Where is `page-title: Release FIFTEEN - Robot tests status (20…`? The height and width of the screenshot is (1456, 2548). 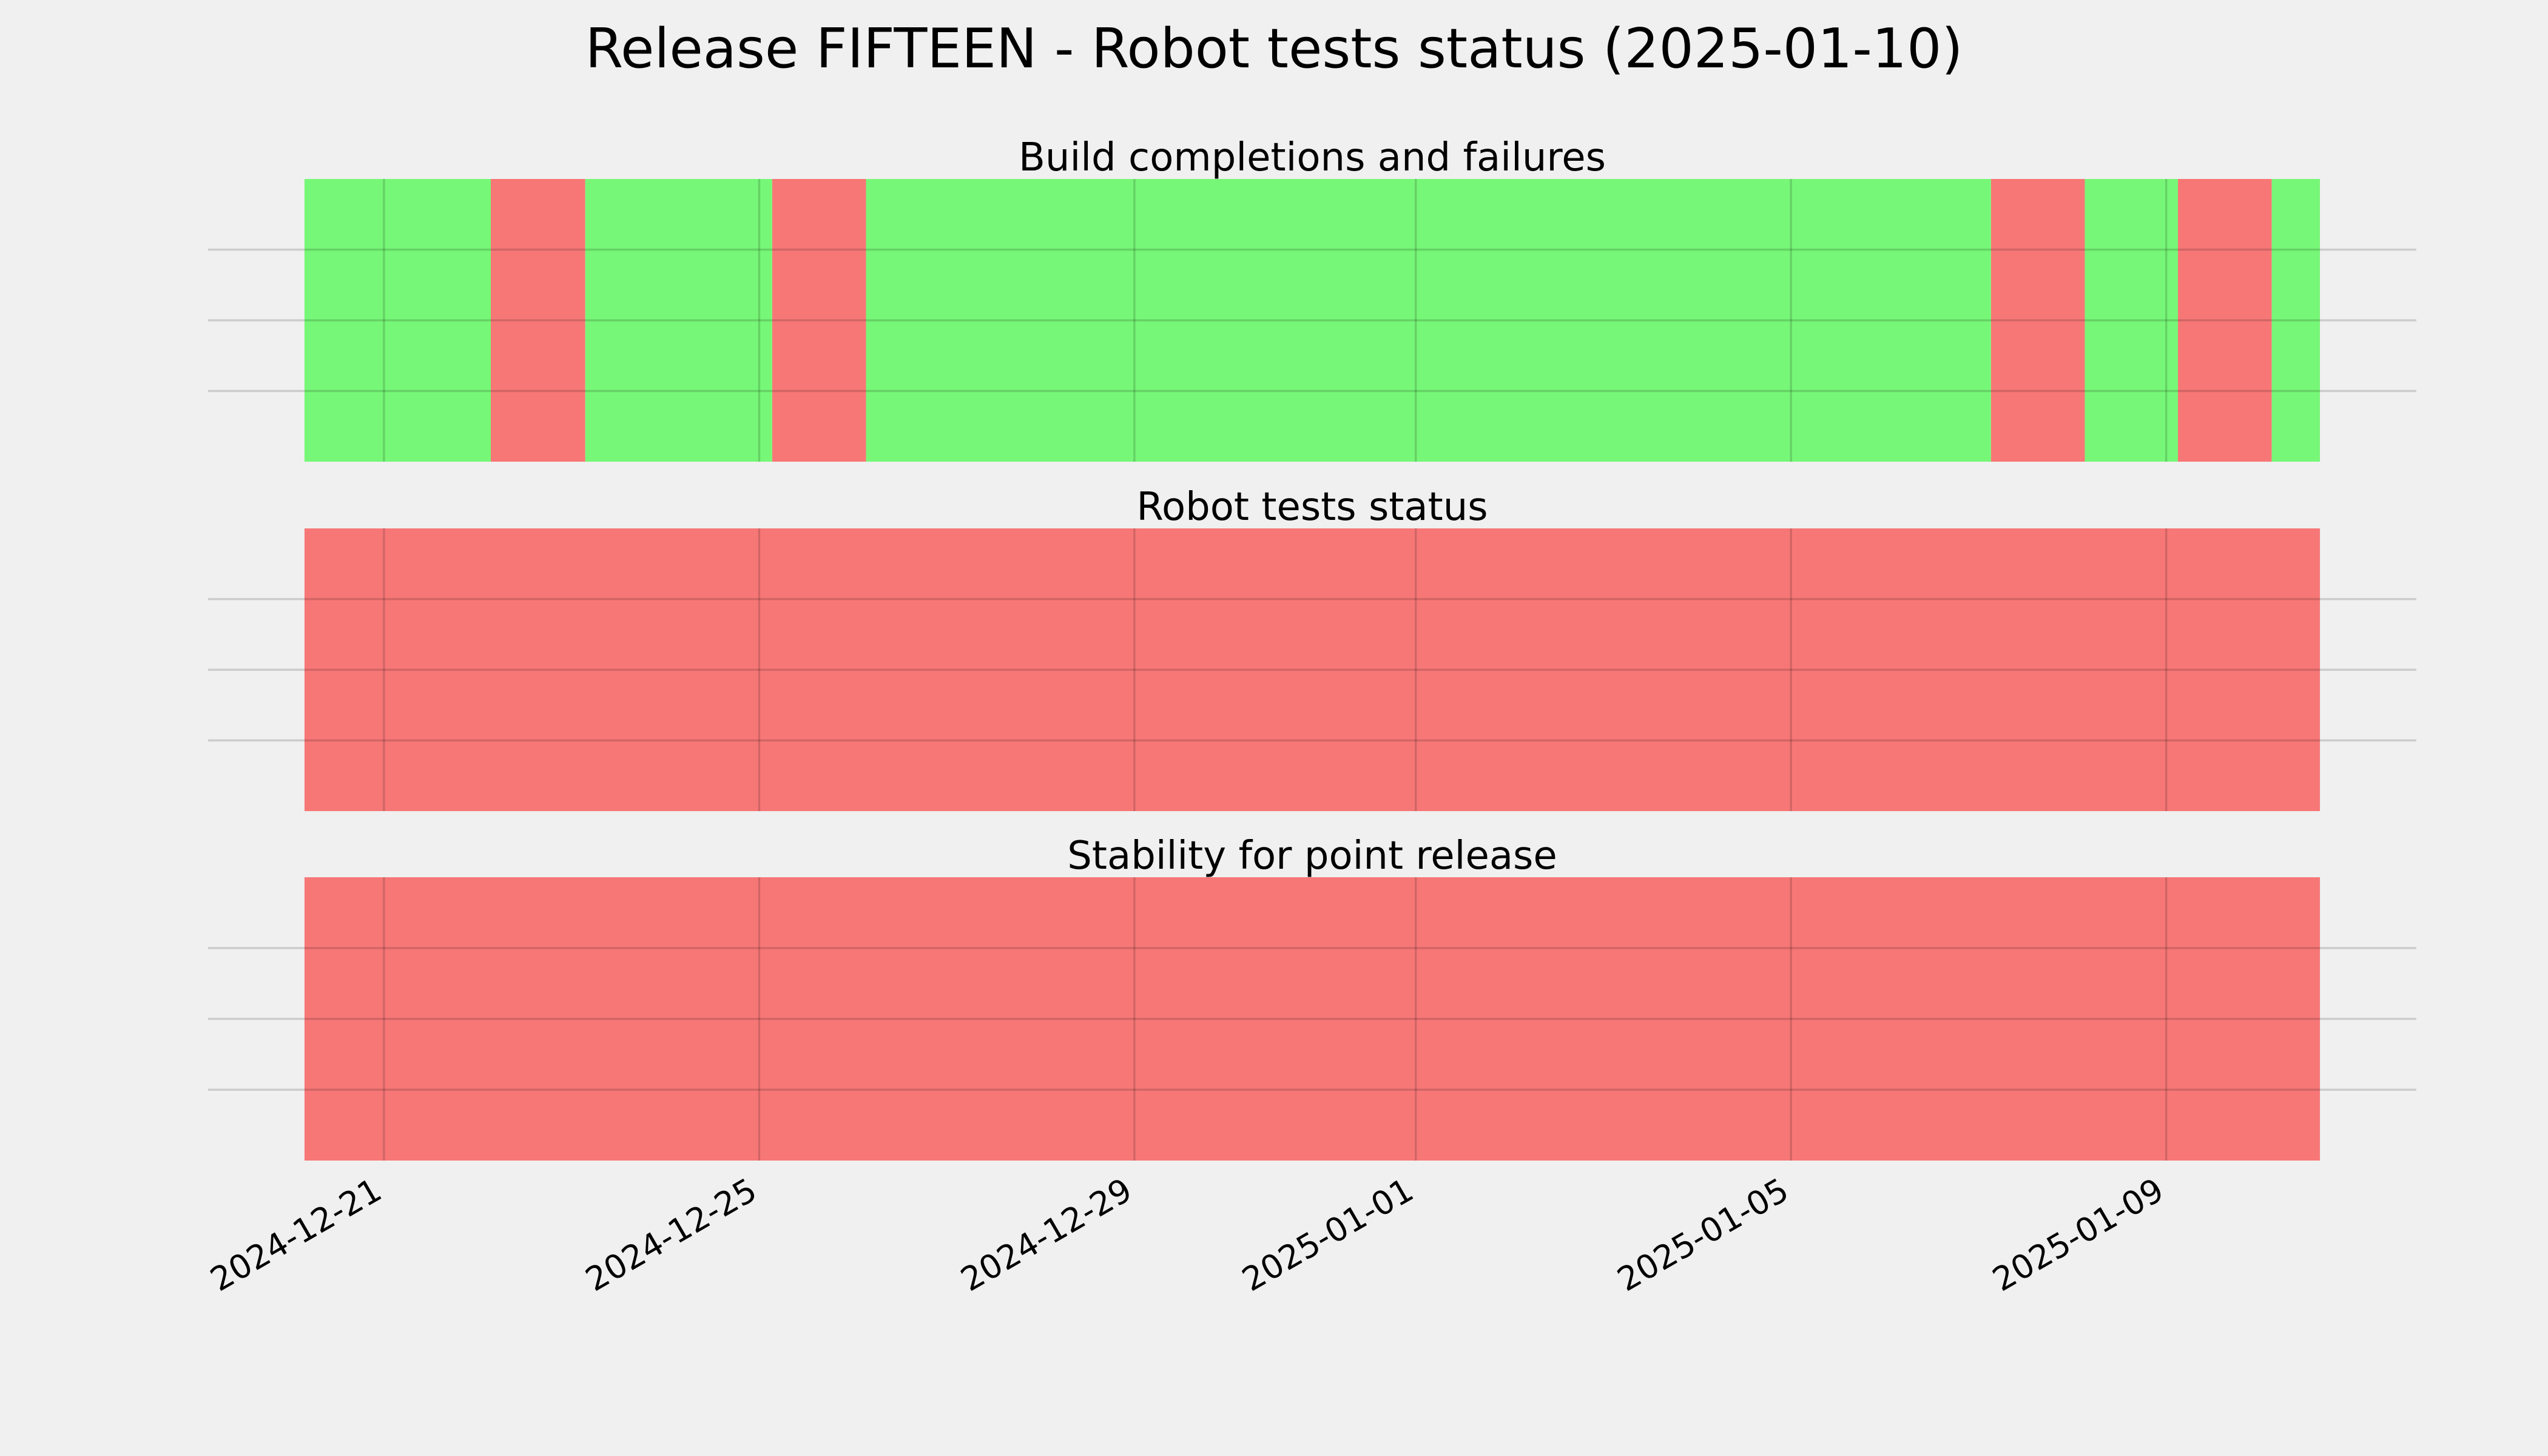
page-title: Release FIFTEEN - Robot tests status (20… is located at coordinates (1274, 49).